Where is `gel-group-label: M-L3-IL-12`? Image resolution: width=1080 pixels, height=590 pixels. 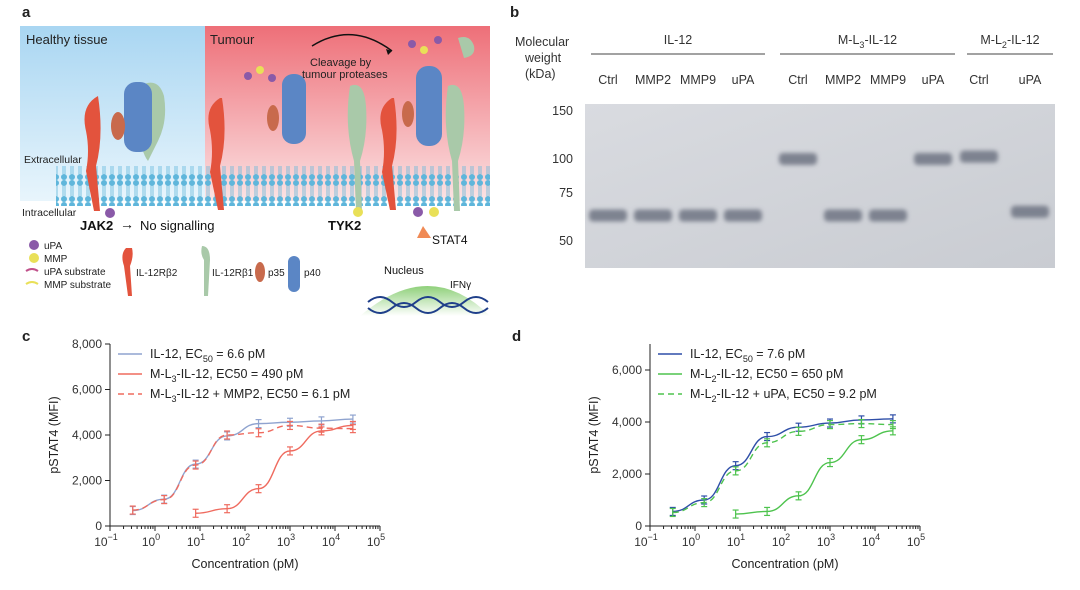 gel-group-label: M-L3-IL-12 is located at coordinates (867, 41).